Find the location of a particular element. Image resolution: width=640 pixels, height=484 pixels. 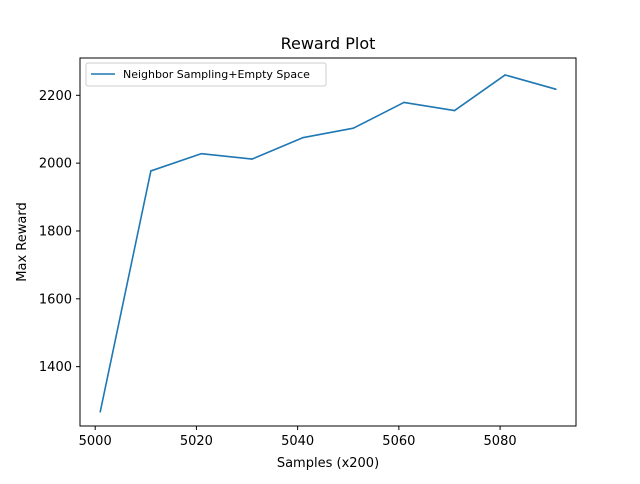

x-tick-label: 5060 is located at coordinates (398, 441).